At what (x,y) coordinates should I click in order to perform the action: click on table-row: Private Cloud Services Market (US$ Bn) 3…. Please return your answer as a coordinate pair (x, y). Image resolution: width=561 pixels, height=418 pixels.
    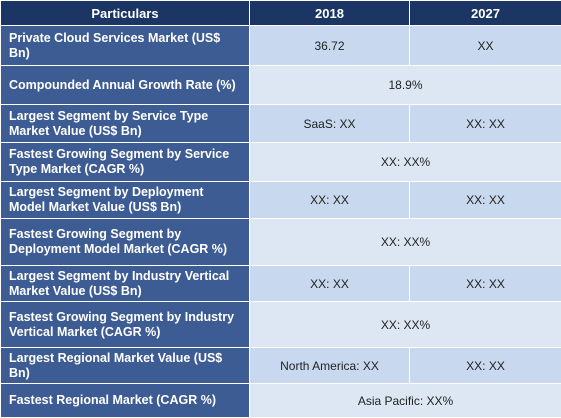
    Looking at the image, I should click on (281, 46).